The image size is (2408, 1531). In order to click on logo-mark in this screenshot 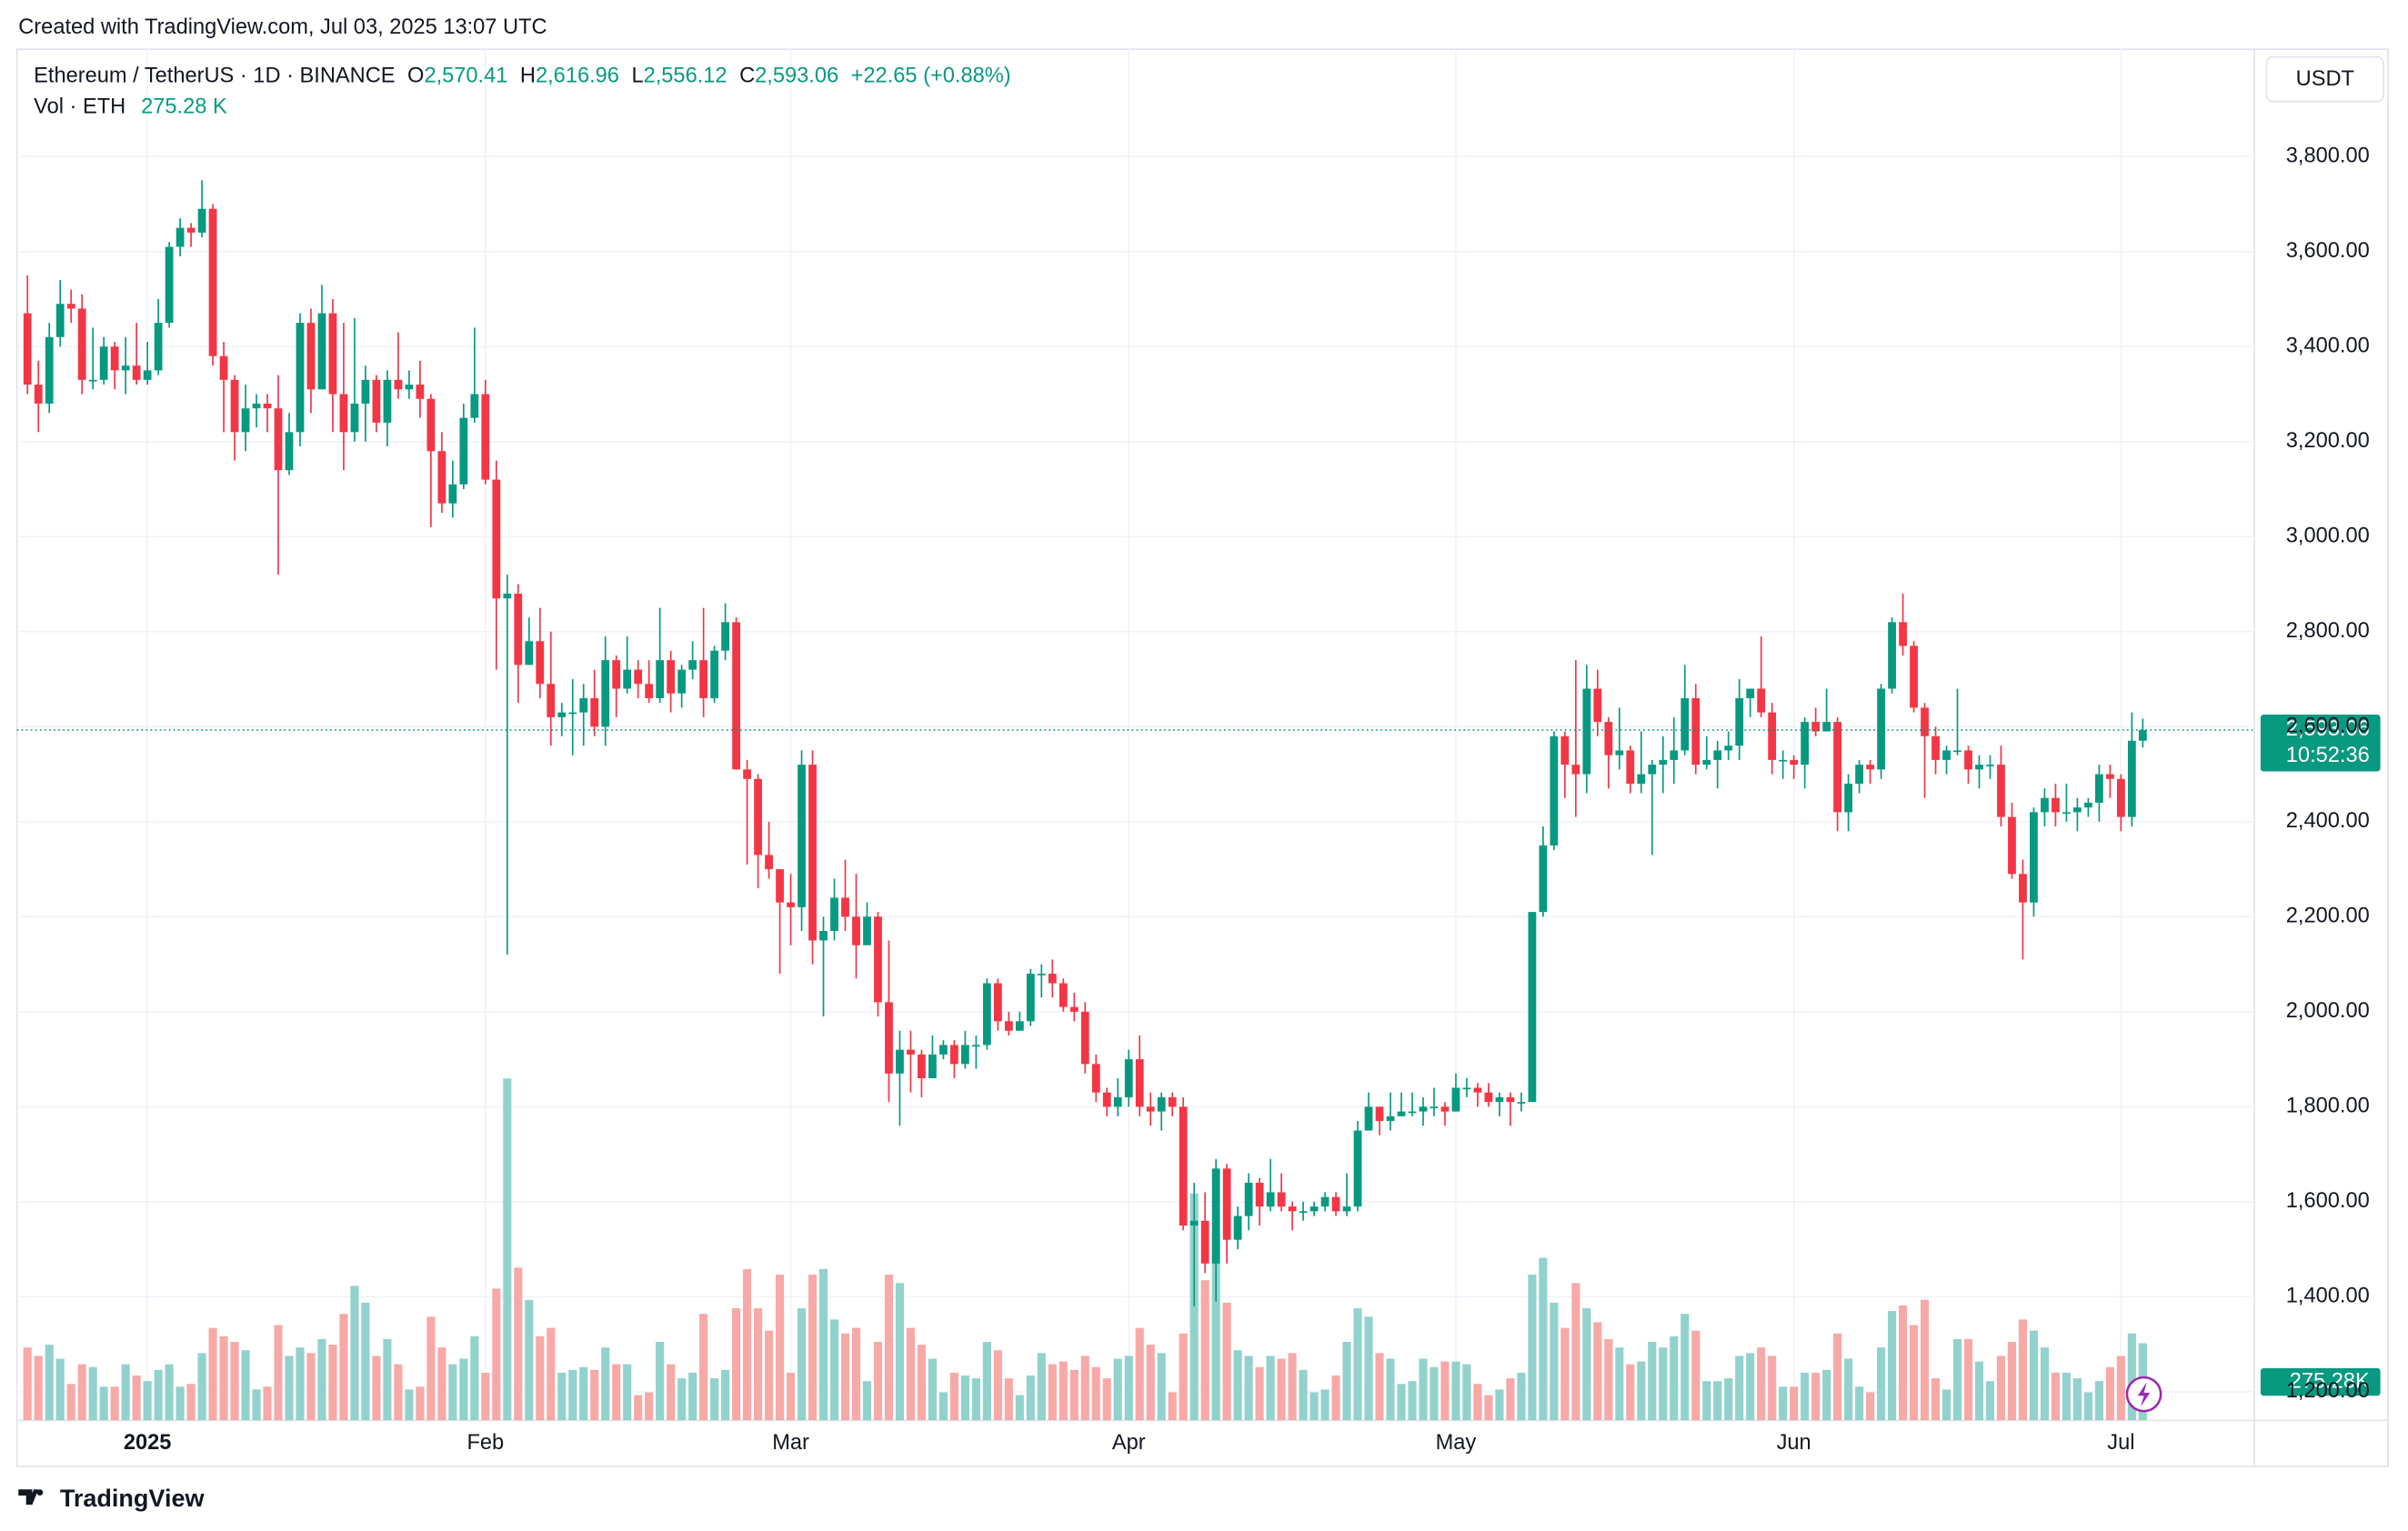, I will do `click(28, 1497)`.